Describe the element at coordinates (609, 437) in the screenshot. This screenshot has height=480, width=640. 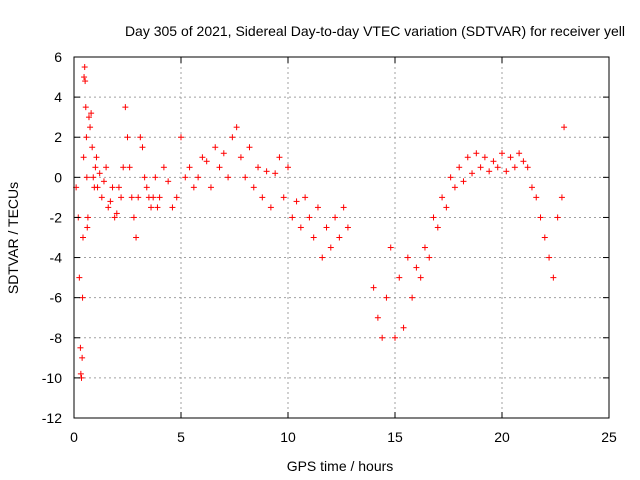
I see `x-tick-label: 25` at that location.